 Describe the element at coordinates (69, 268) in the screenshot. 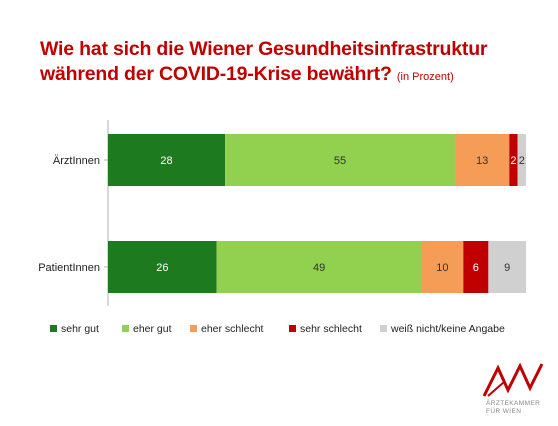

I see `category-label: PatientInnen` at that location.